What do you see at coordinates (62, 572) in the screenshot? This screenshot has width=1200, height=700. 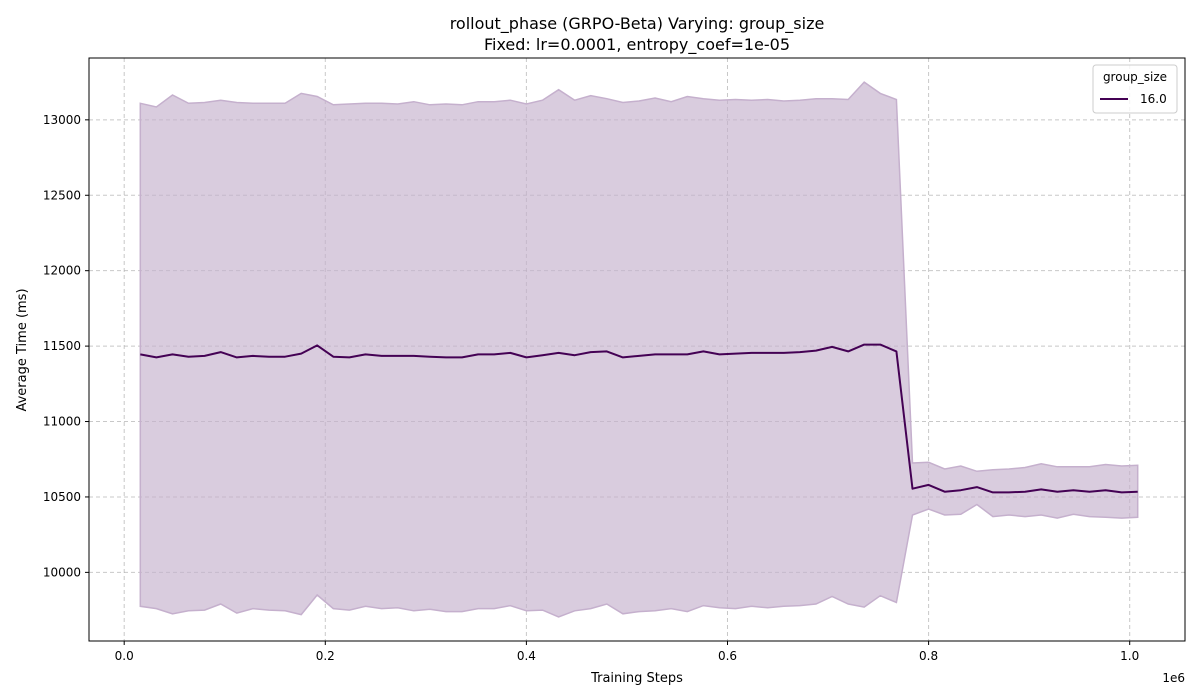 I see `y-tick-label: 10000` at bounding box center [62, 572].